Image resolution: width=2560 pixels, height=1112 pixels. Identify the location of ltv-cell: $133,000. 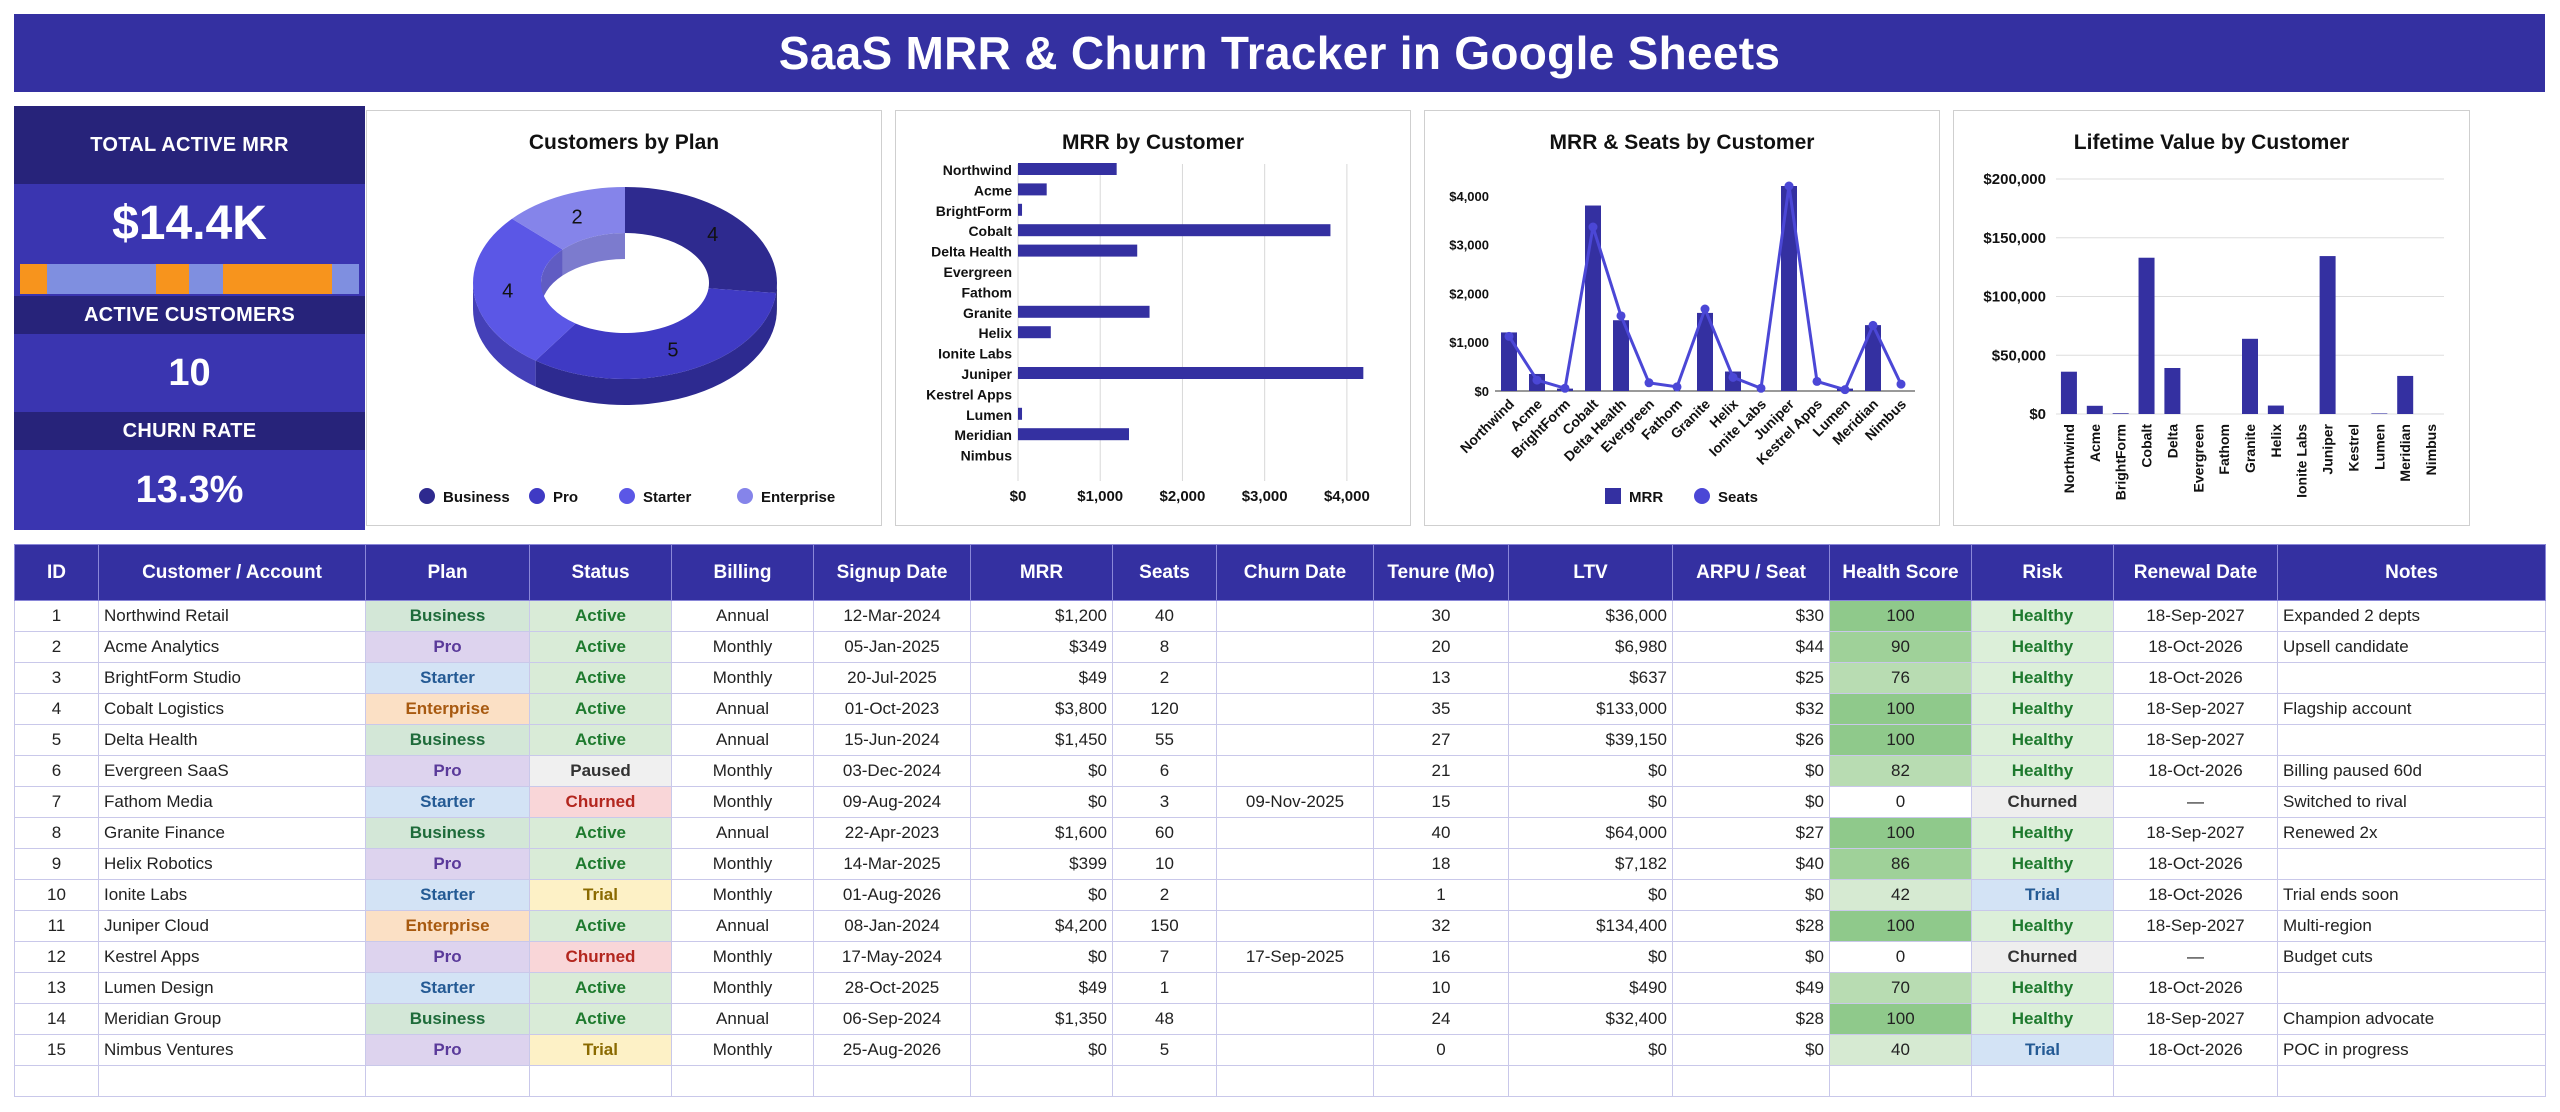
(1590, 709).